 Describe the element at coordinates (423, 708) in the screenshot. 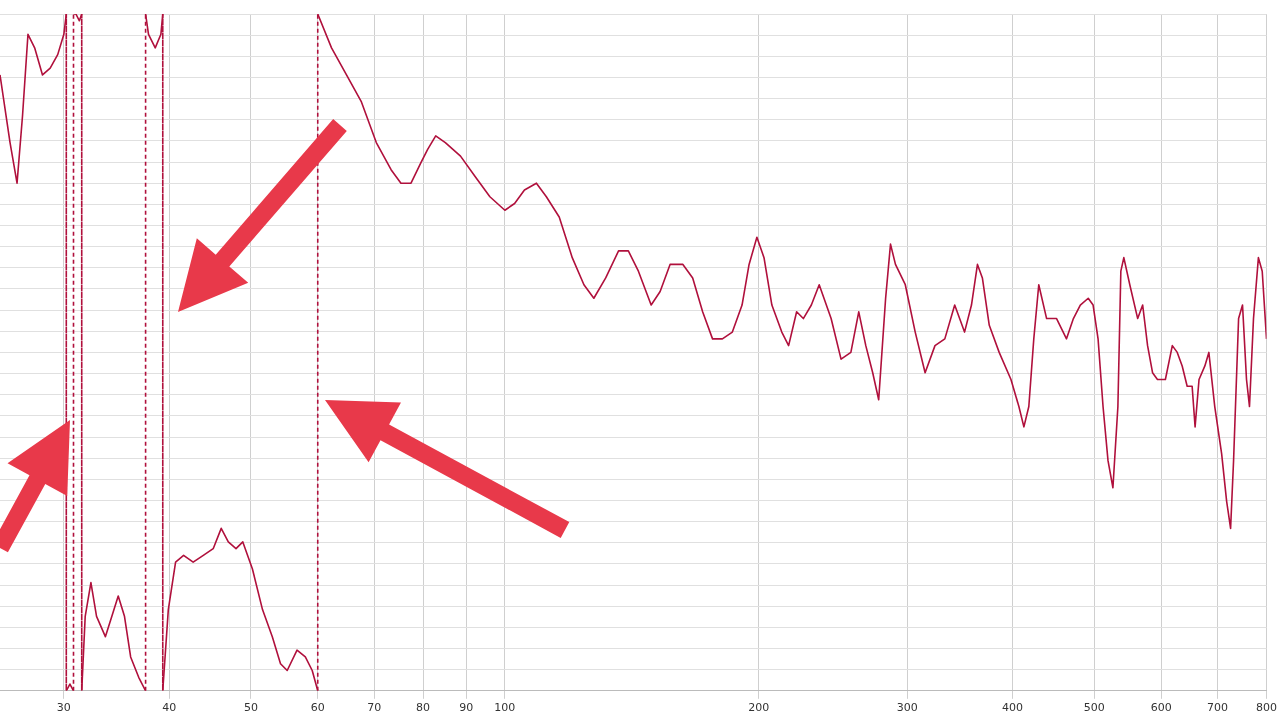

I see `x-tick-label: 80` at that location.